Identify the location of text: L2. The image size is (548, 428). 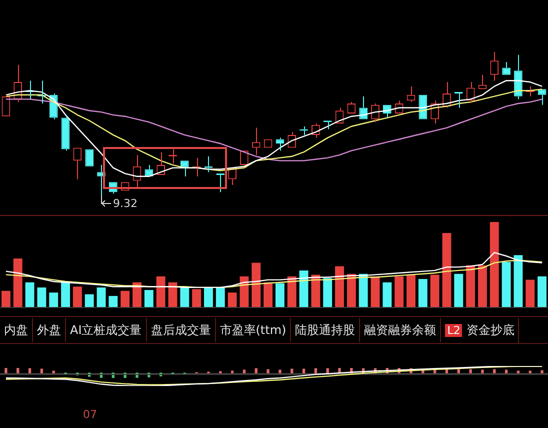
(453, 330).